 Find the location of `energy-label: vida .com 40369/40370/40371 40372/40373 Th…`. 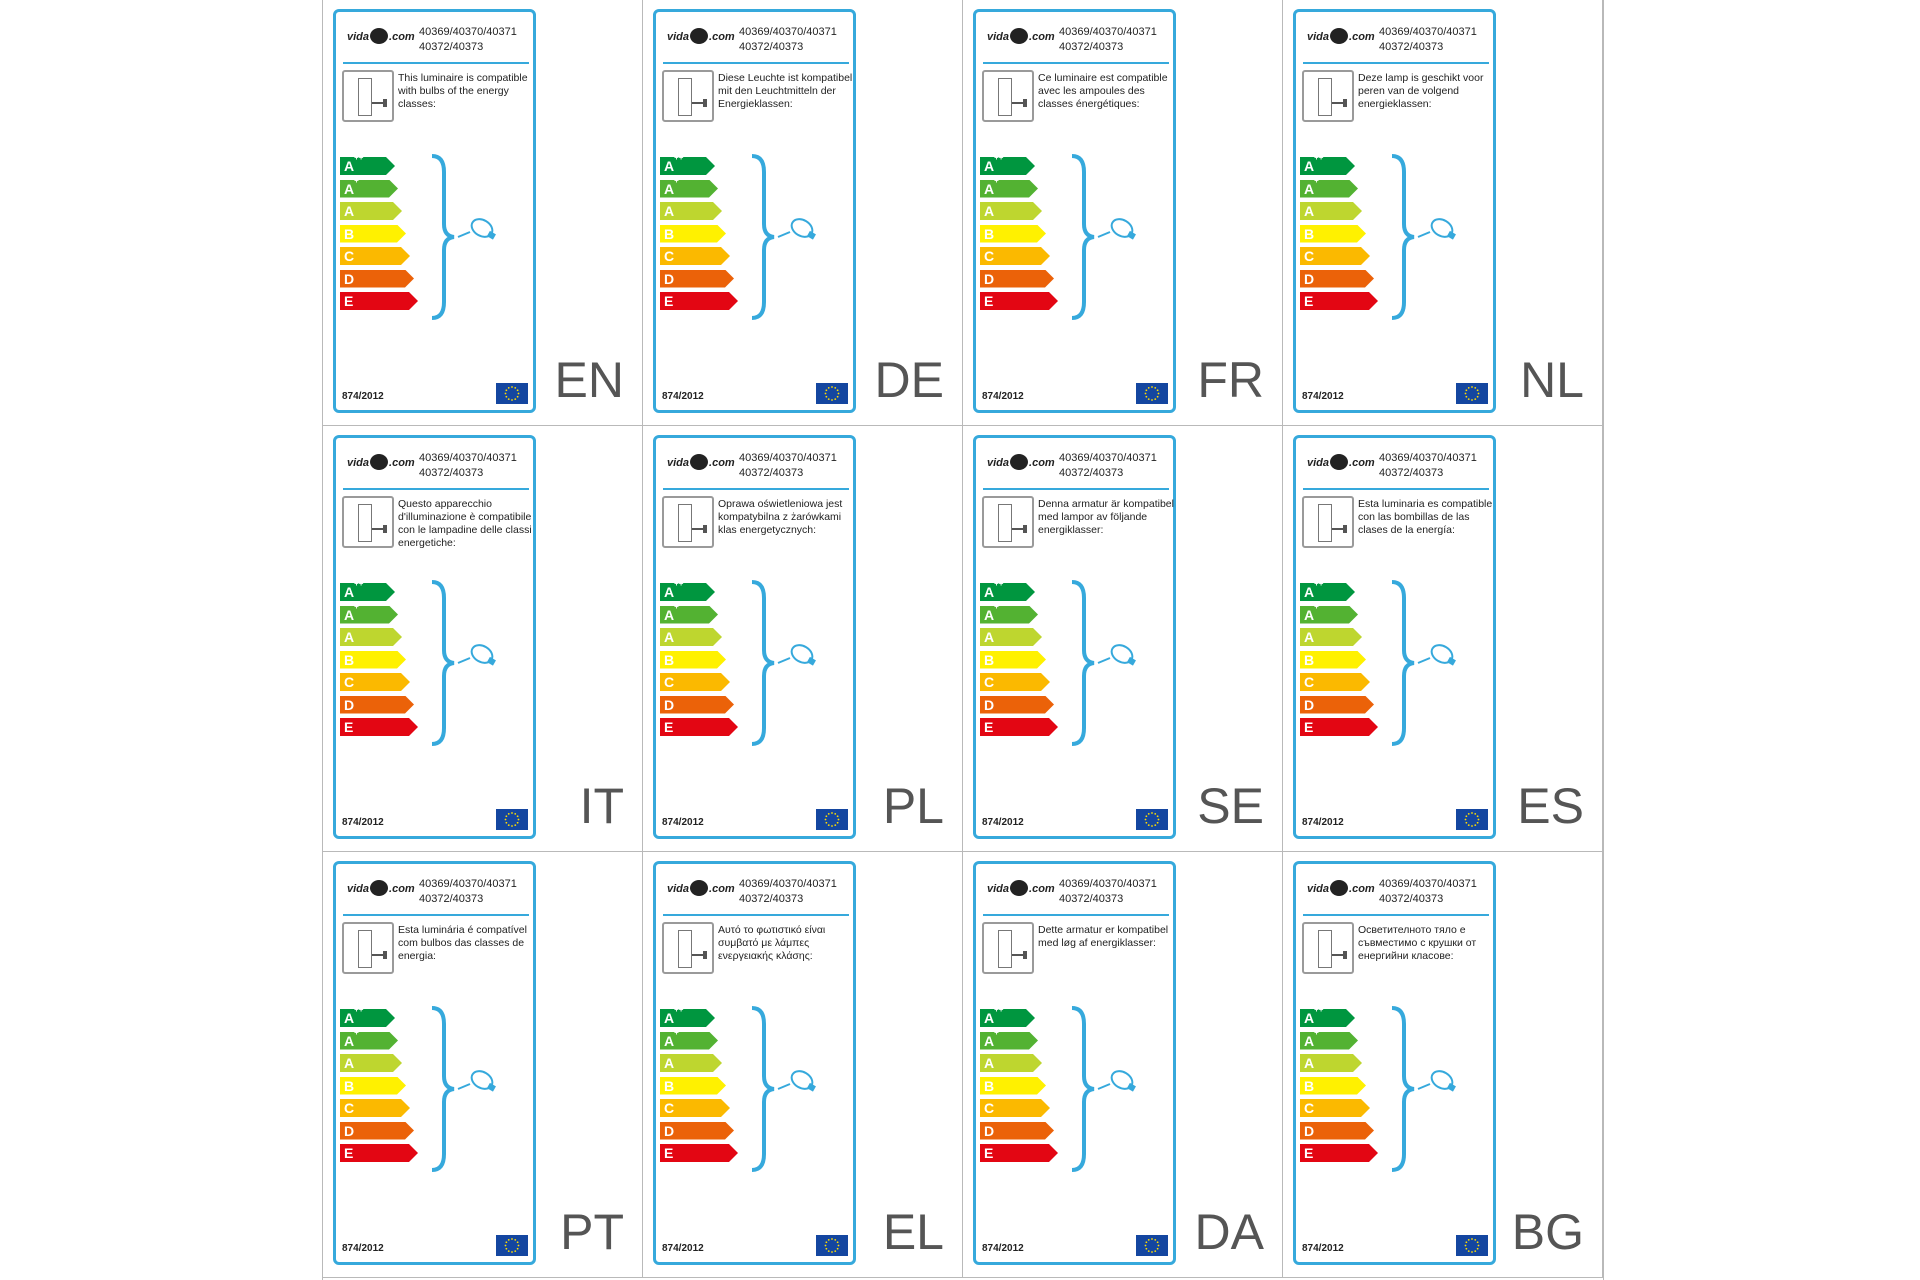

energy-label: vida .com 40369/40370/40371 40372/40373 Th… is located at coordinates (434, 211).